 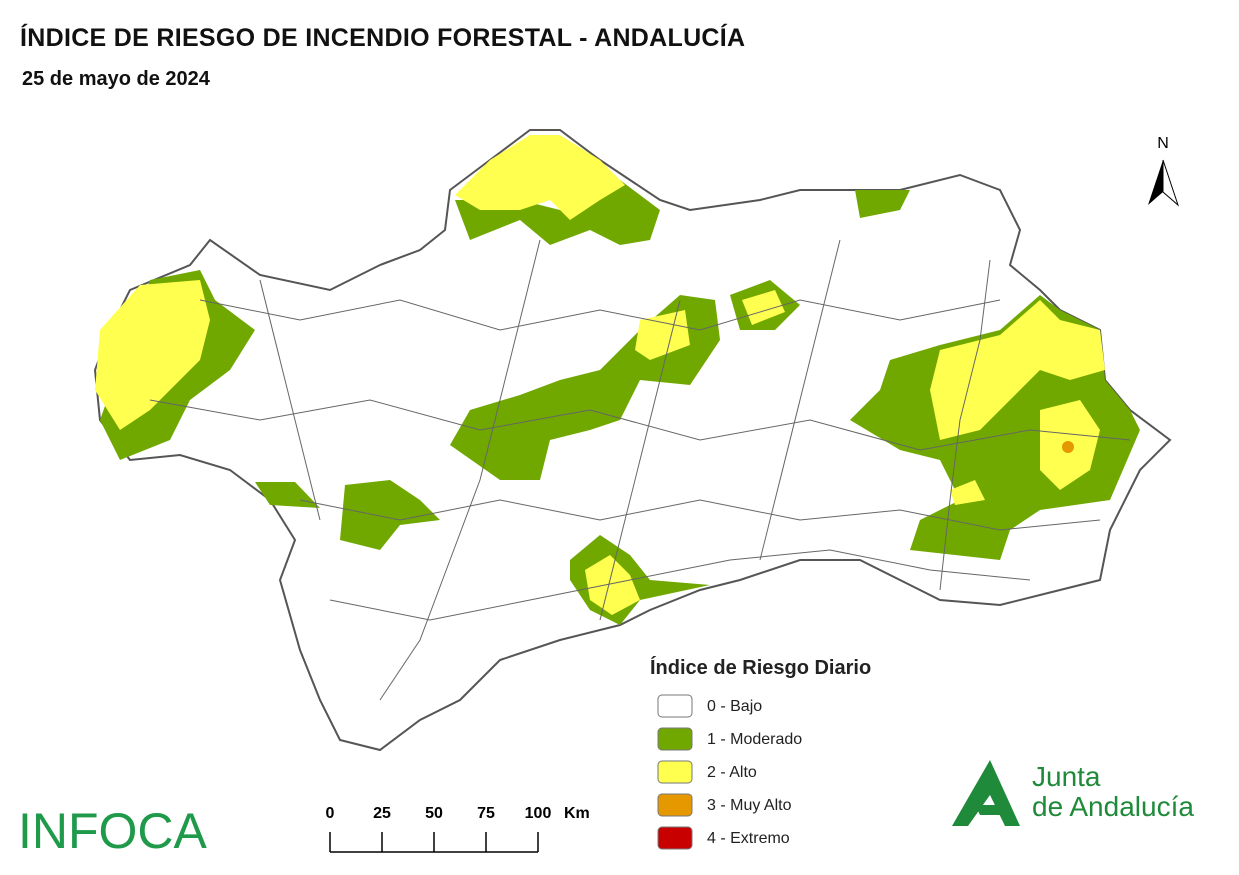 What do you see at coordinates (113, 831) in the screenshot?
I see `infoca-logo: INFOCA` at bounding box center [113, 831].